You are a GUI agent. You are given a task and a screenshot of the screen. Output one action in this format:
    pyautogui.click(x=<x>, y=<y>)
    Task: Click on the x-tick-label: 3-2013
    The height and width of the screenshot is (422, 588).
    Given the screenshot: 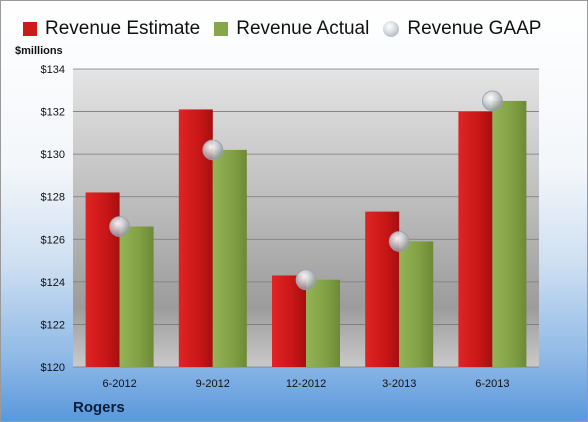 What is the action you would take?
    pyautogui.click(x=399, y=384)
    